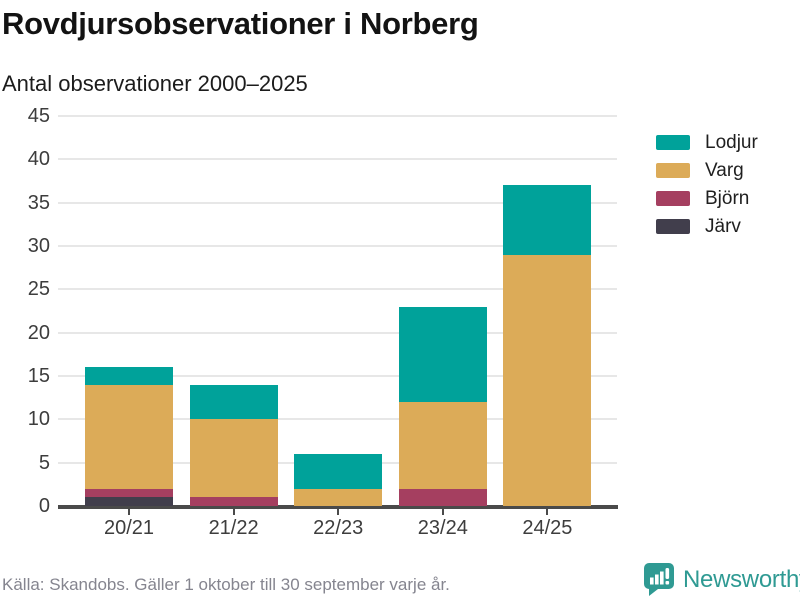 The height and width of the screenshot is (600, 800). I want to click on newsworthy-logo: Newsworthy, so click(721, 579).